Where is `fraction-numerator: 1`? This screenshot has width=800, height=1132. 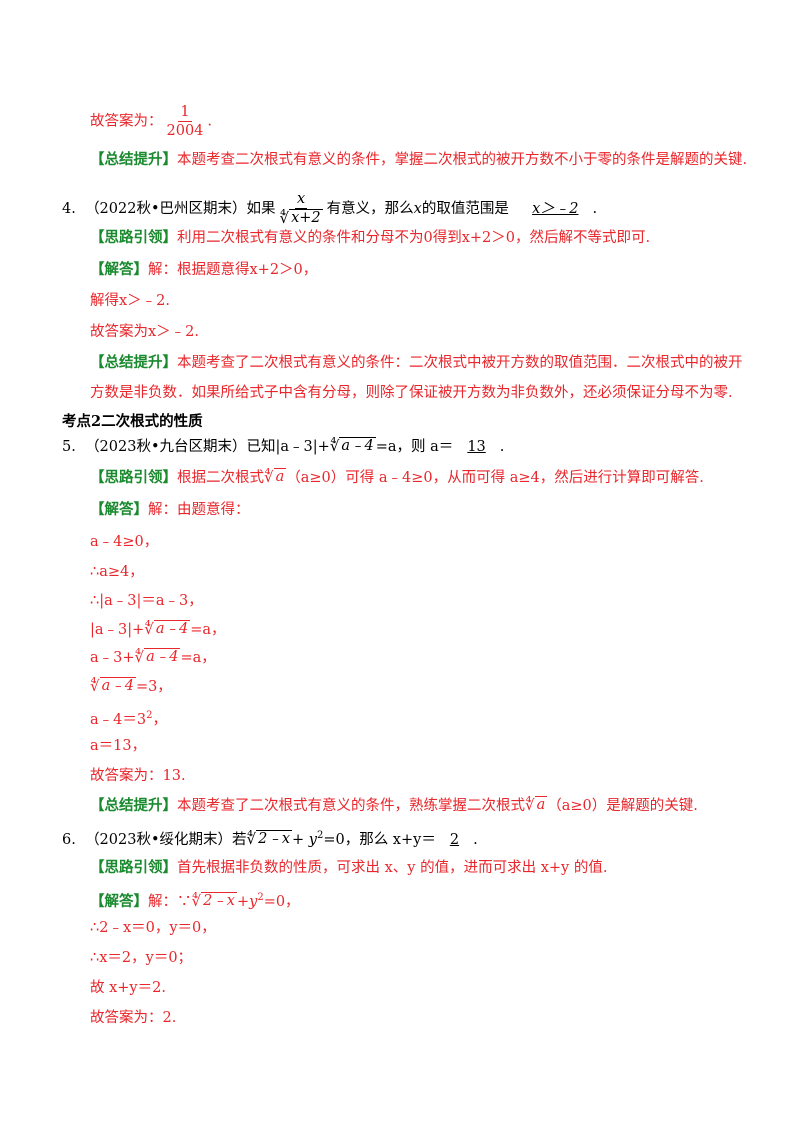 fraction-numerator: 1 is located at coordinates (185, 113).